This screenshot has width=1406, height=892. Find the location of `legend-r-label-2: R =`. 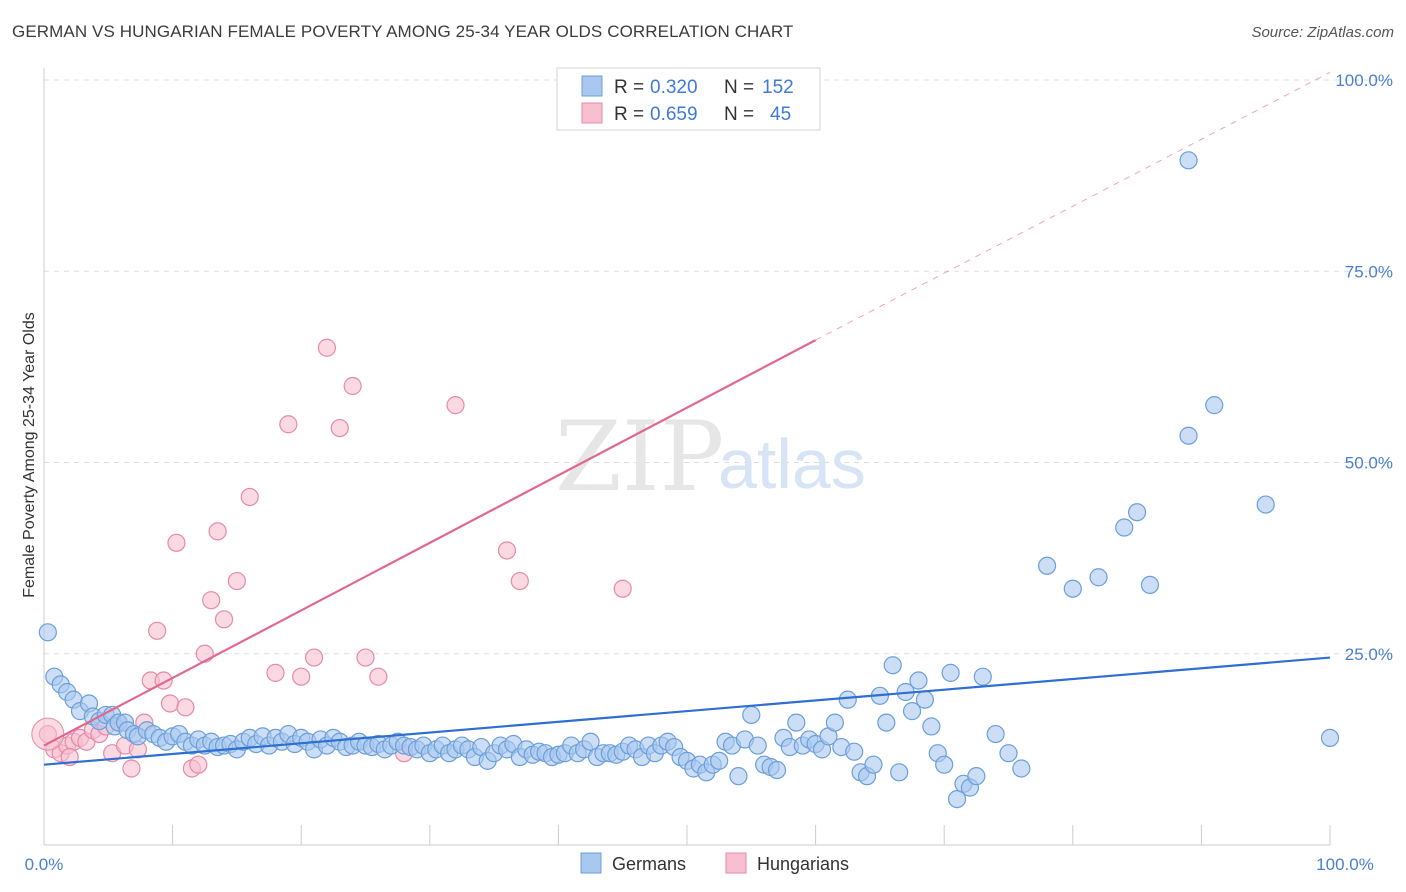

legend-r-label-2: R = is located at coordinates (629, 114).